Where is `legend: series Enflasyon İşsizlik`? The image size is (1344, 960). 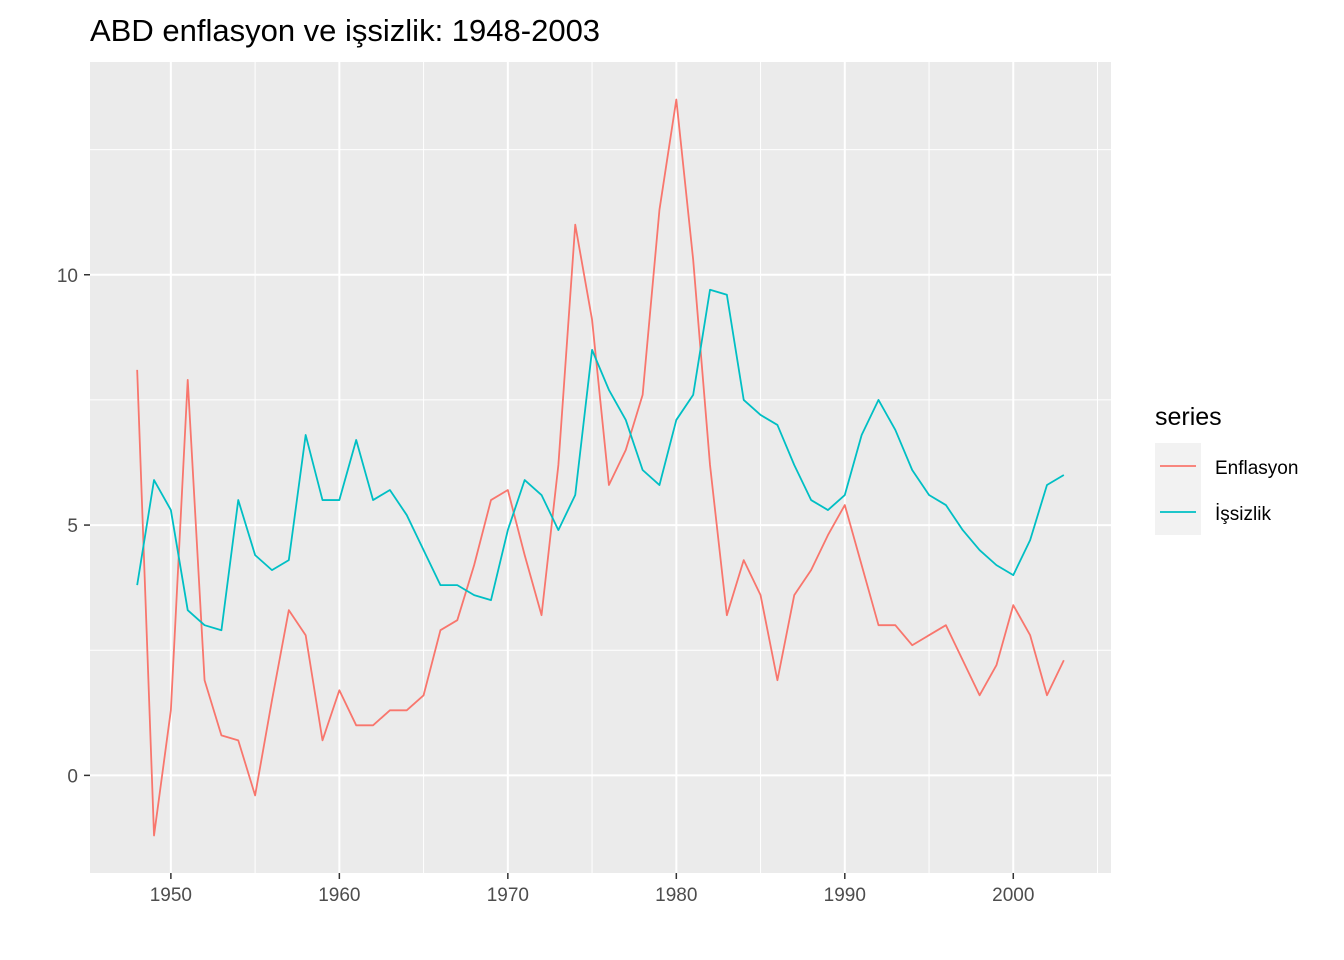 legend: series Enflasyon İşsizlik is located at coordinates (1226, 469).